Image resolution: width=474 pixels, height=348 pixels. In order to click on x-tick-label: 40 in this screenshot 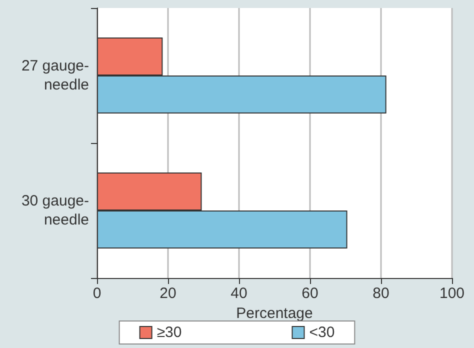, I will do `click(239, 293)`.